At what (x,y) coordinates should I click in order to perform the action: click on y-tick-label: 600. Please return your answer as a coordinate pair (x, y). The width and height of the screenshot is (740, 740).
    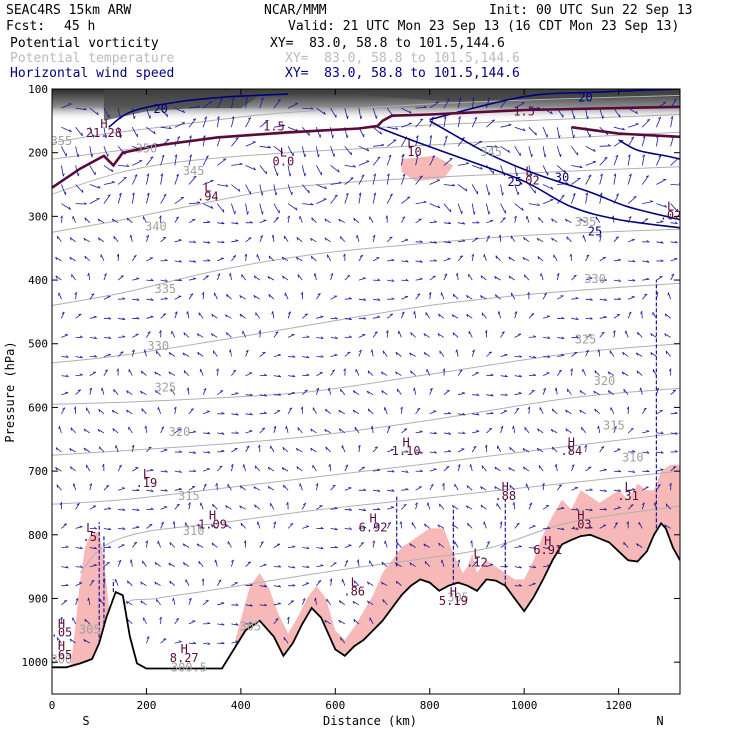
    Looking at the image, I should click on (38, 407).